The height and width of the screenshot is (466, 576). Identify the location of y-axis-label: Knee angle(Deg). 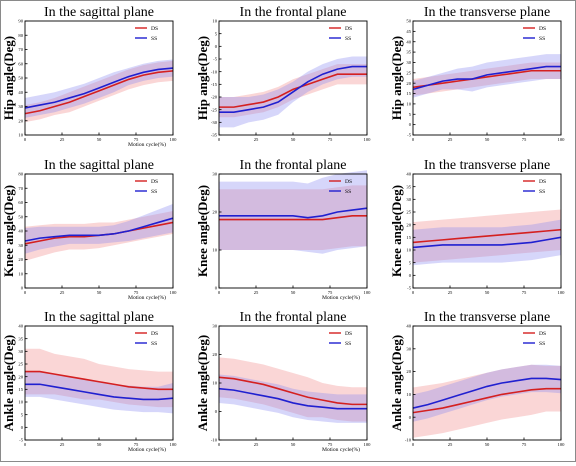
(8, 231).